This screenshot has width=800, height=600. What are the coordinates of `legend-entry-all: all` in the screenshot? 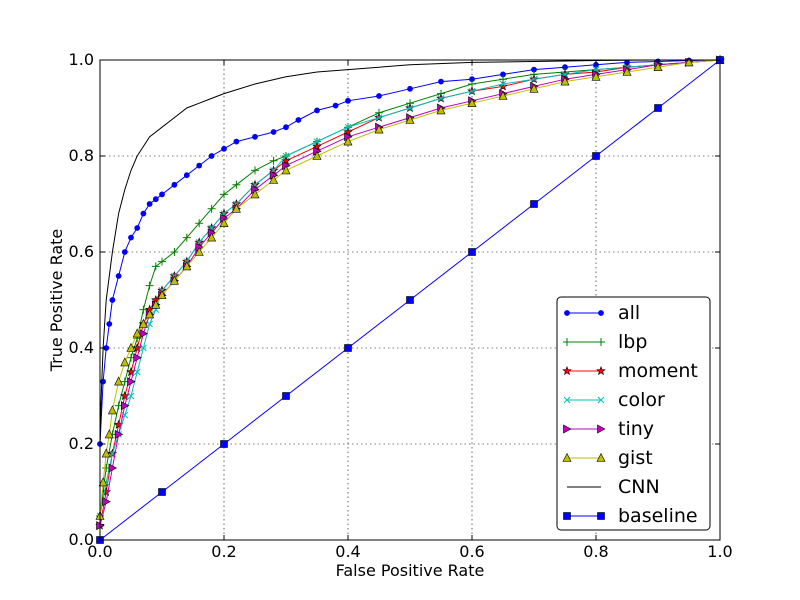 It's located at (602, 313).